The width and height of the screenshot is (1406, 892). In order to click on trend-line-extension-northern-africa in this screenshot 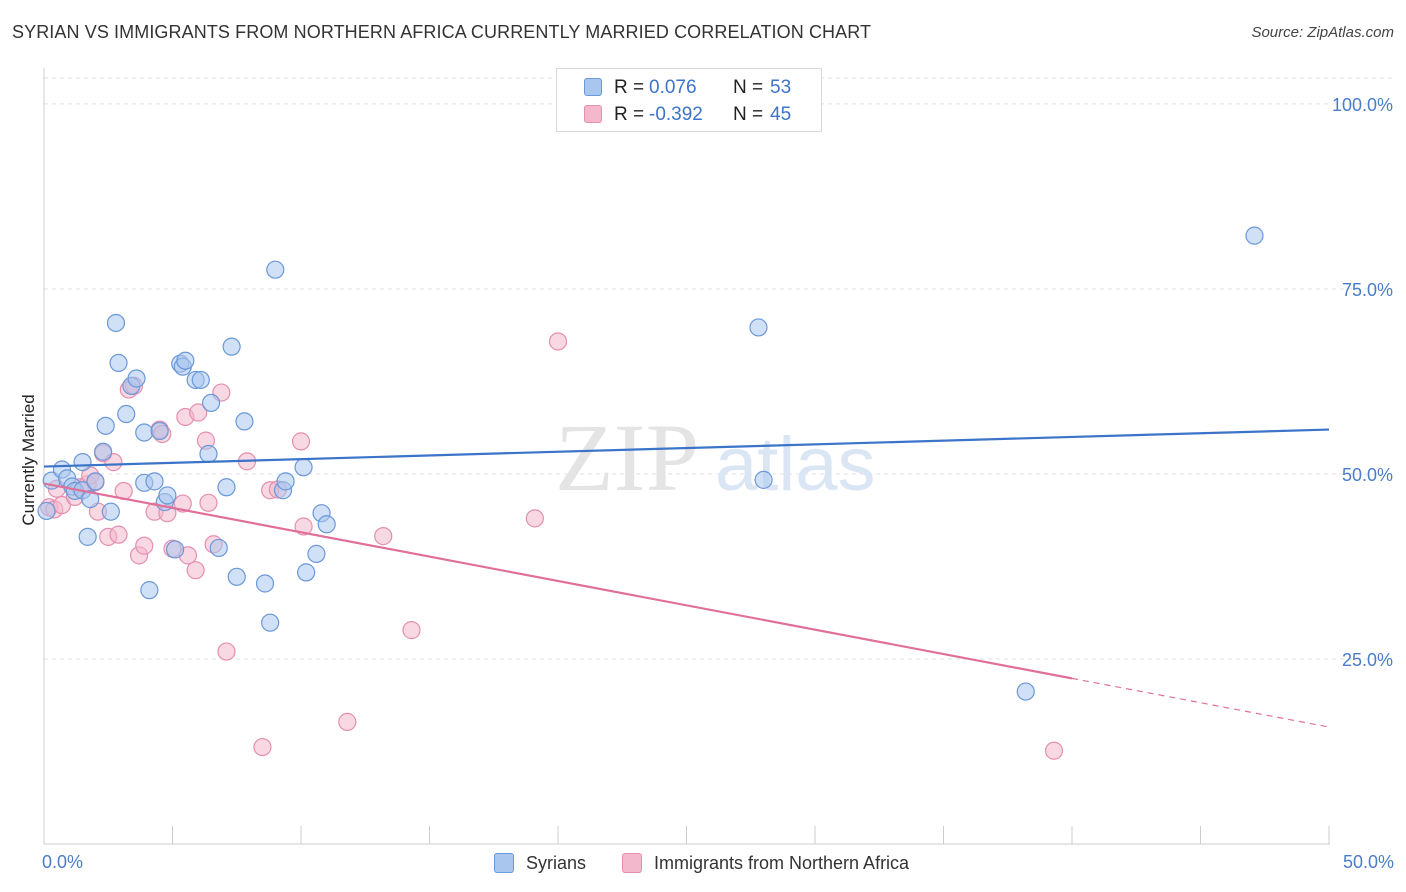, I will do `click(1200, 702)`.